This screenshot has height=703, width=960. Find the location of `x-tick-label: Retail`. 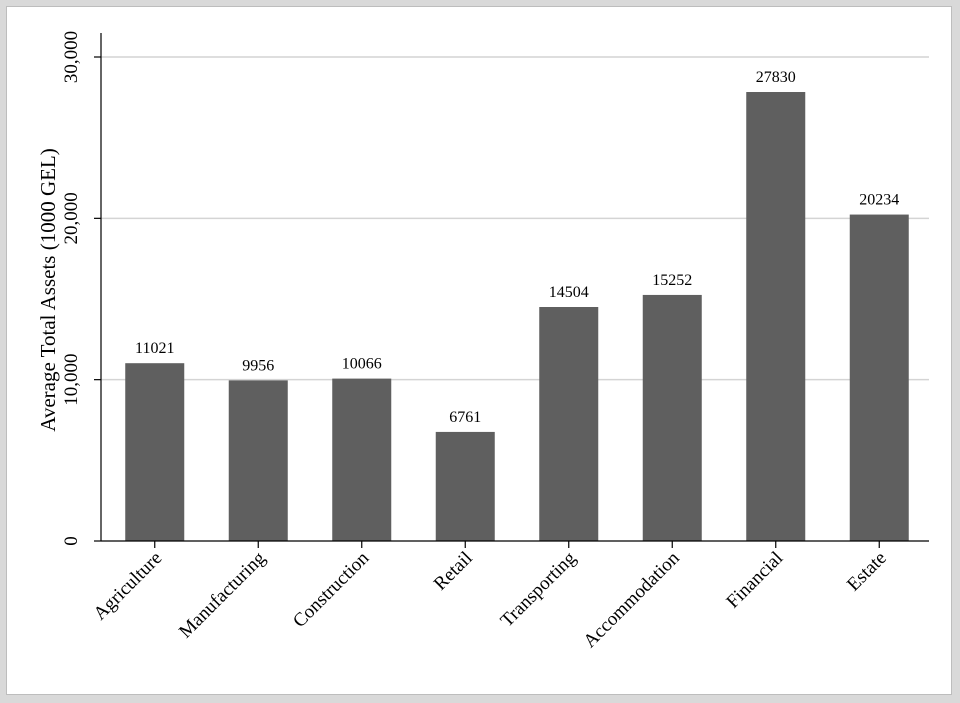

x-tick-label: Retail is located at coordinates (453, 571).